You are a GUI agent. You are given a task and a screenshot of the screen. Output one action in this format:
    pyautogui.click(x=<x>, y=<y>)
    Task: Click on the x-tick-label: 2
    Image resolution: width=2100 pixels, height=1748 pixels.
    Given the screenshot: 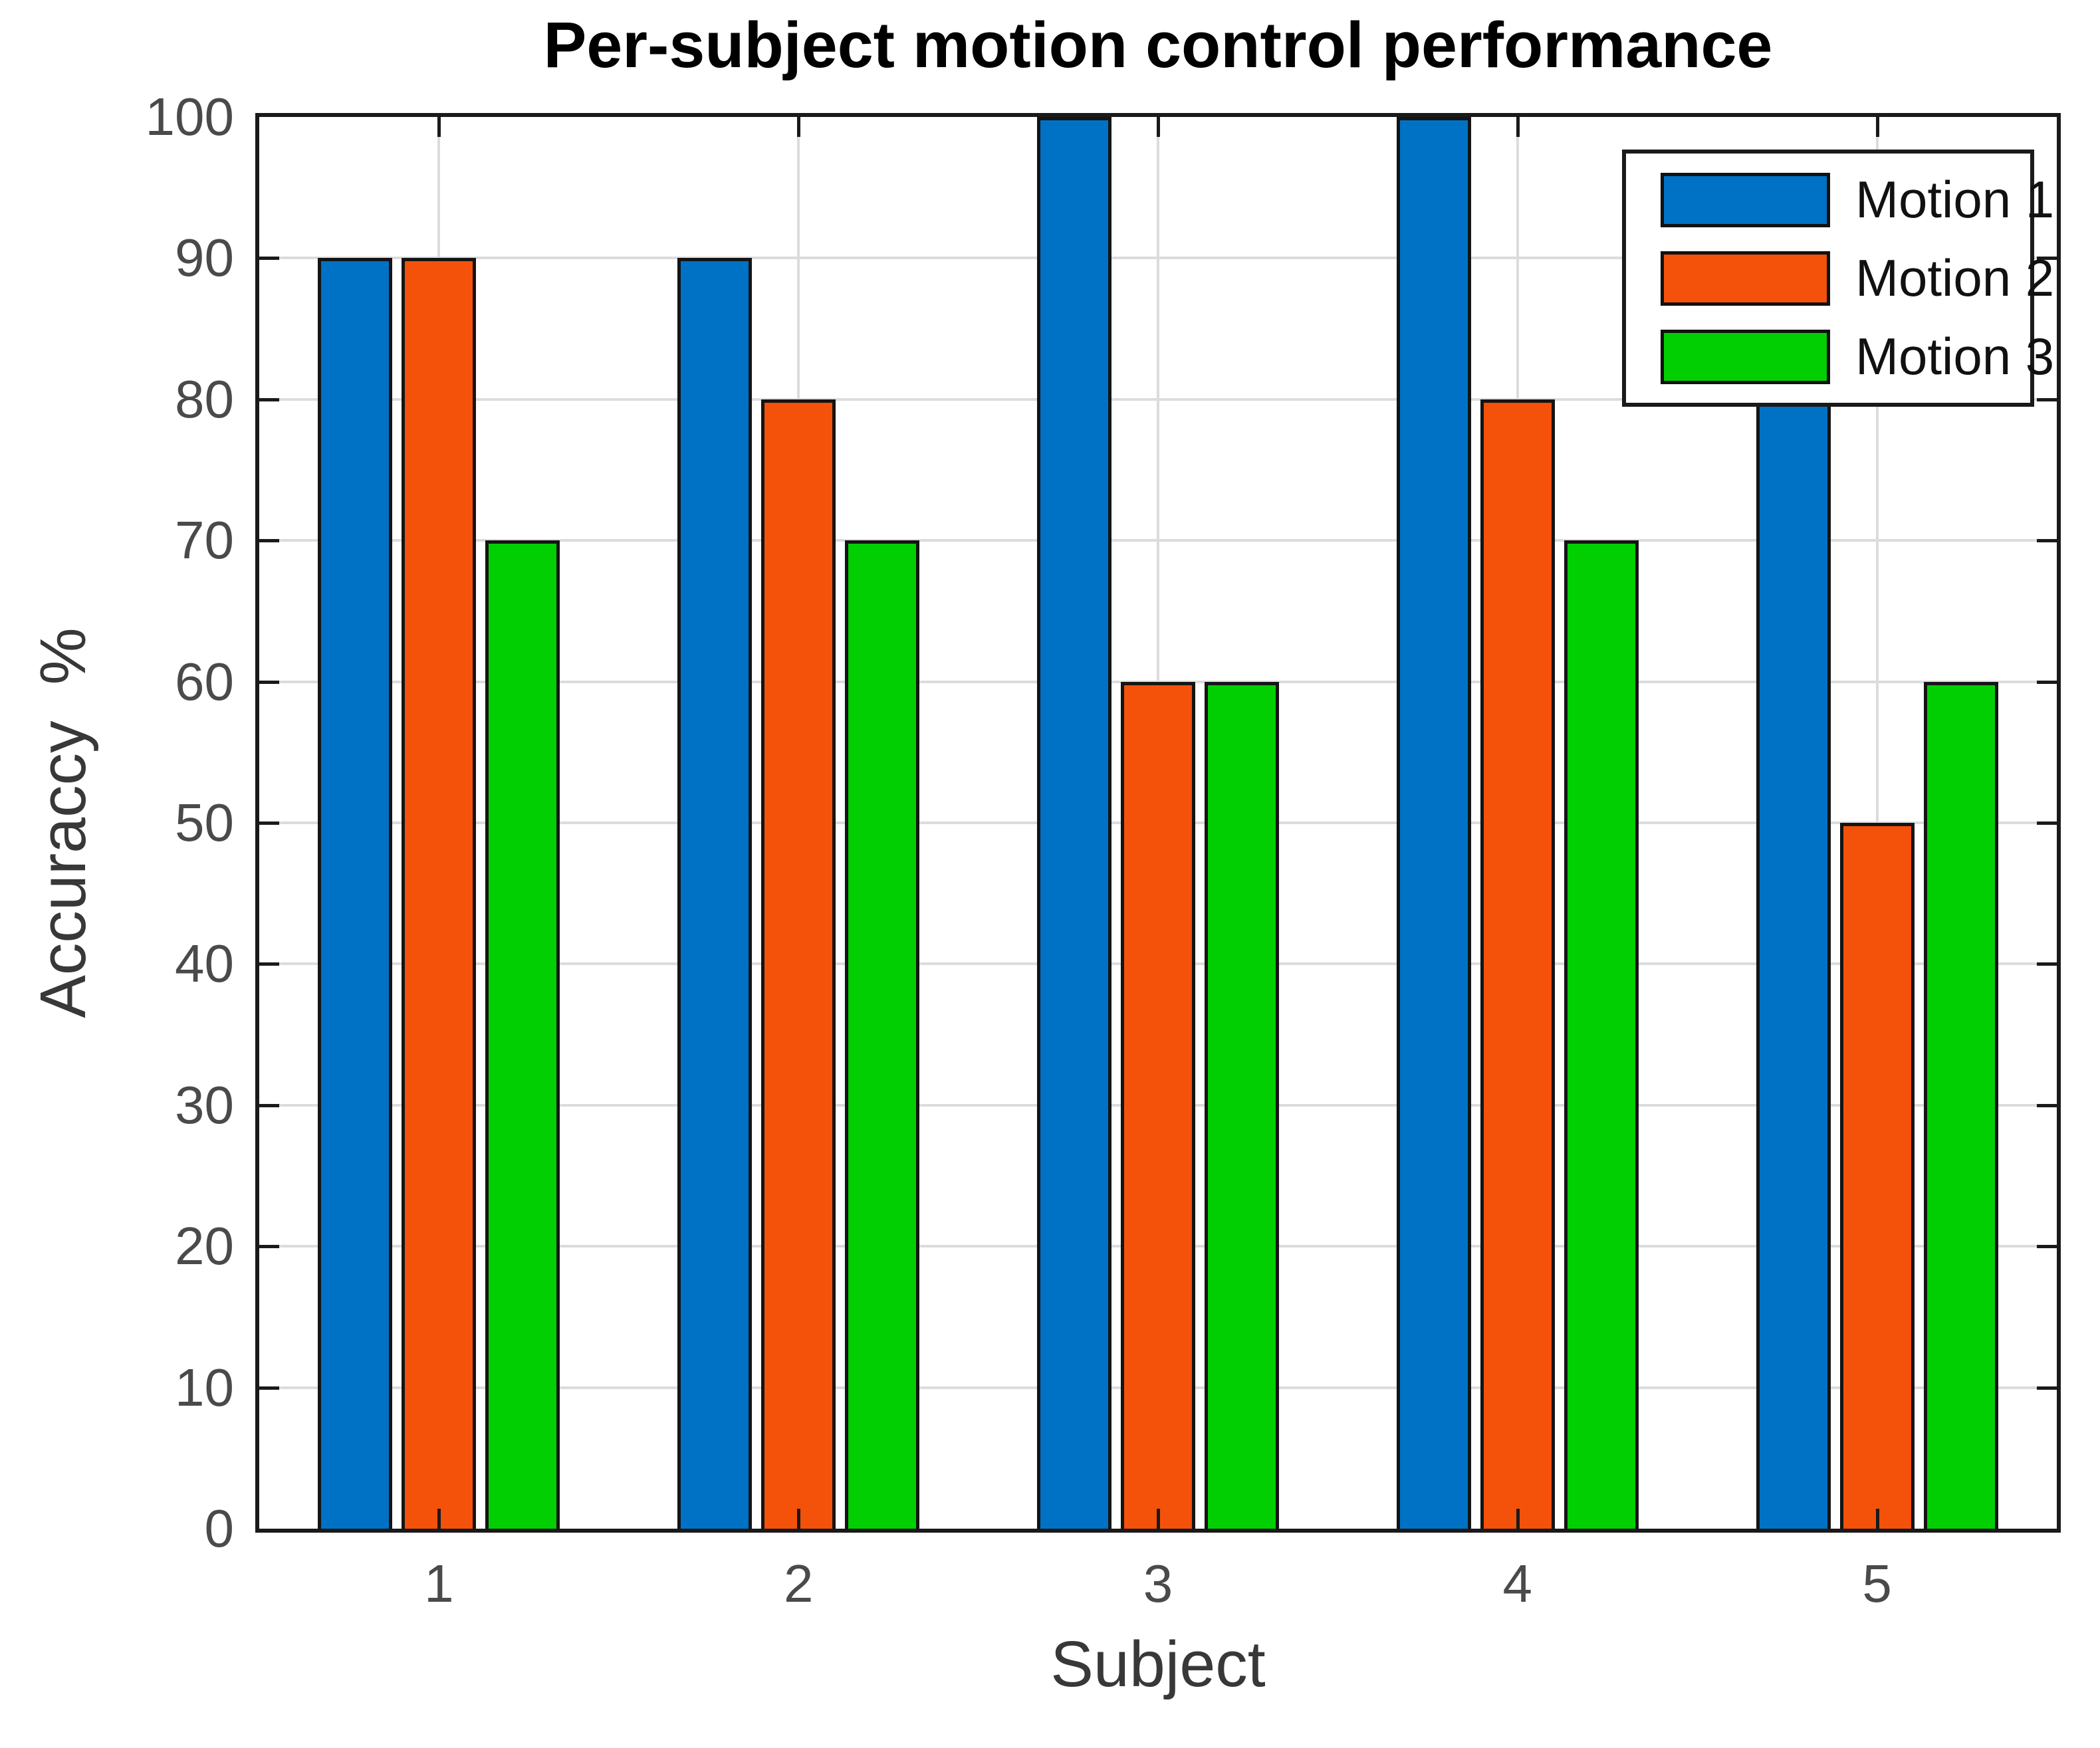 What is the action you would take?
    pyautogui.click(x=798, y=1583)
    